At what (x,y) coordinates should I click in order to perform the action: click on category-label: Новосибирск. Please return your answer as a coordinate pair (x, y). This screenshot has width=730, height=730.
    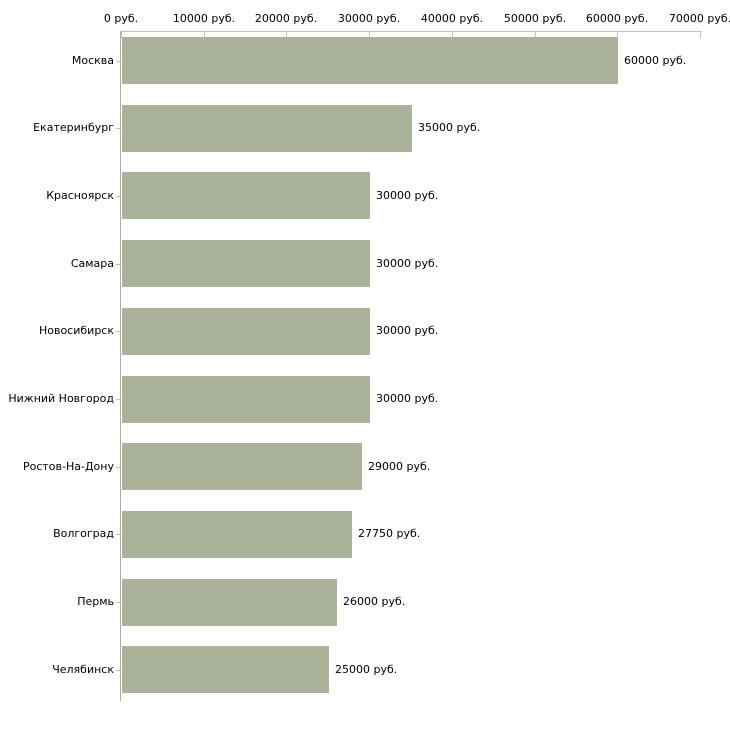
    Looking at the image, I should click on (76, 330).